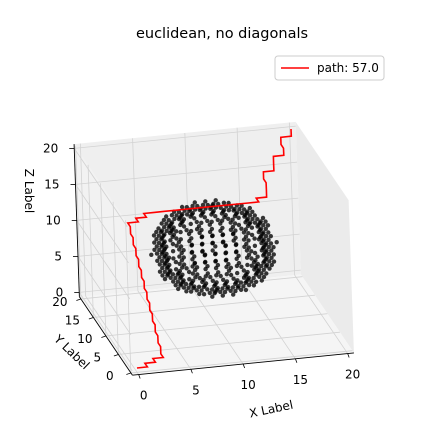 This screenshot has width=445, height=445. Describe the element at coordinates (248, 385) in the screenshot. I see `x-tick-label: 10` at that location.